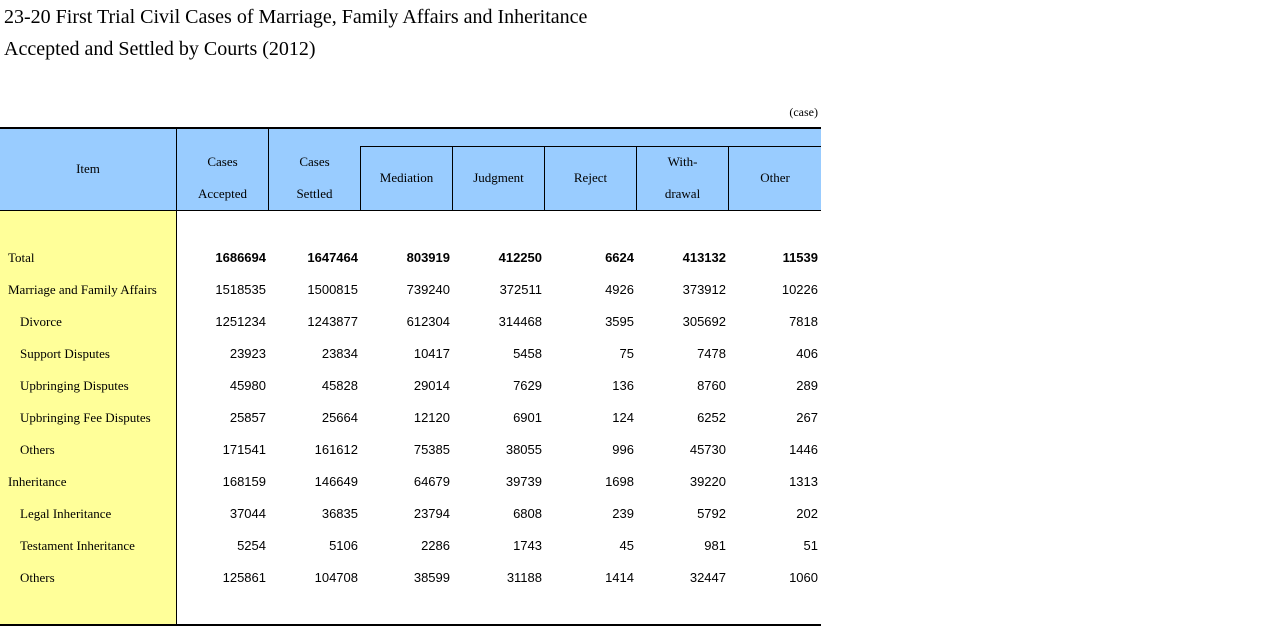 The image size is (1281, 627). I want to click on cell-judgment: 1743, so click(527, 545).